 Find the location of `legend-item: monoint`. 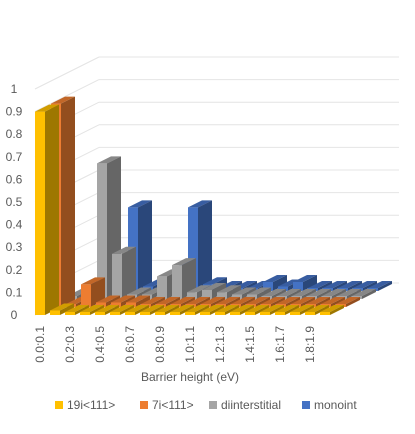

legend-item: monoint is located at coordinates (329, 405).